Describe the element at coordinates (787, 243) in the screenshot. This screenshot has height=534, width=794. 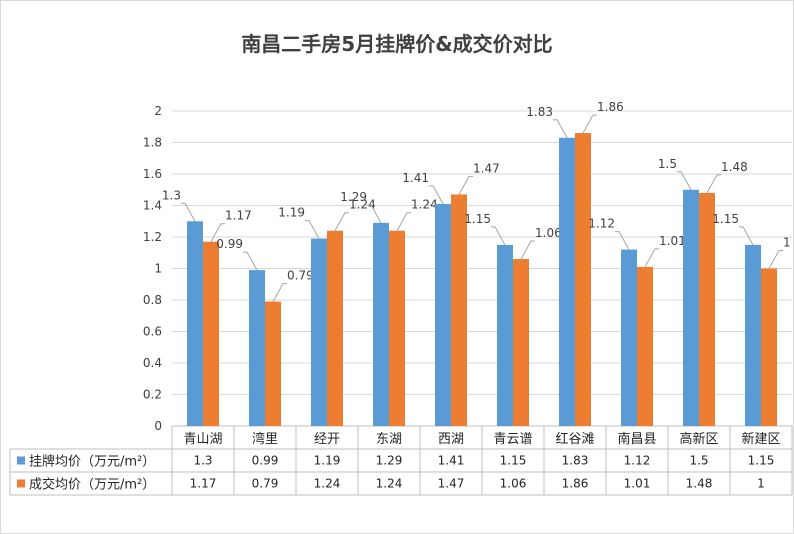
I see `data-label: 1` at that location.